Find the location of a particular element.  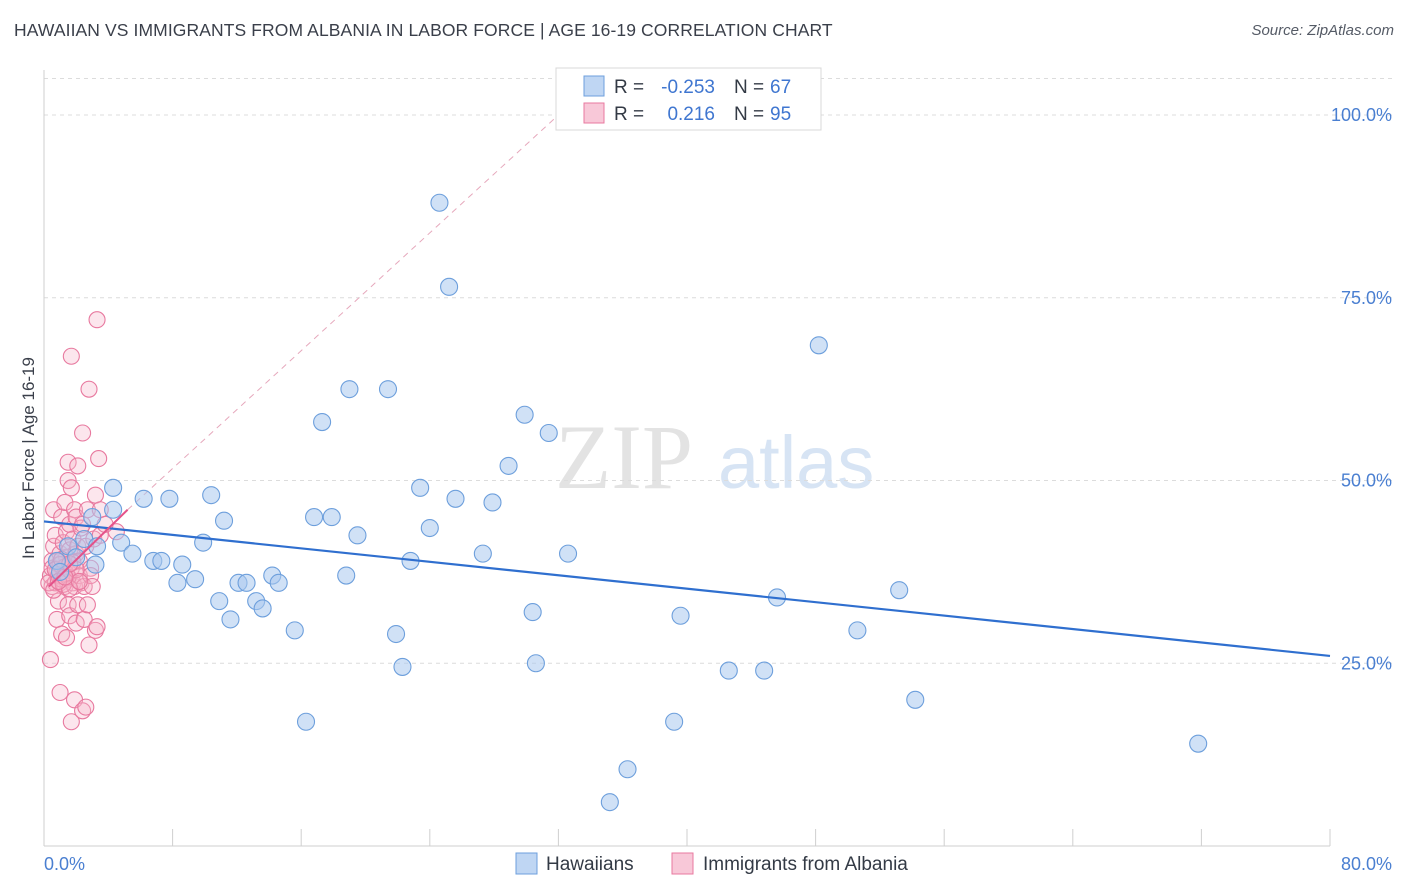

legend-n-value: 95 is located at coordinates (780, 114).